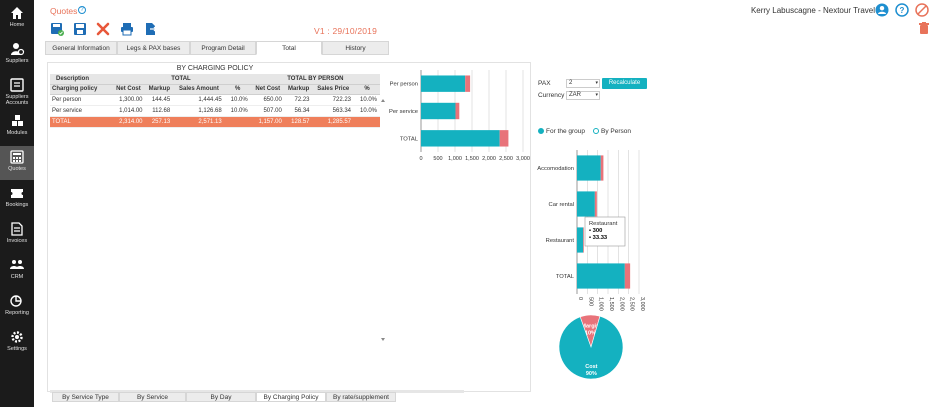 This screenshot has height=407, width=945. Describe the element at coordinates (17, 127) in the screenshot. I see `sidebar-item-modules: Modules` at that location.